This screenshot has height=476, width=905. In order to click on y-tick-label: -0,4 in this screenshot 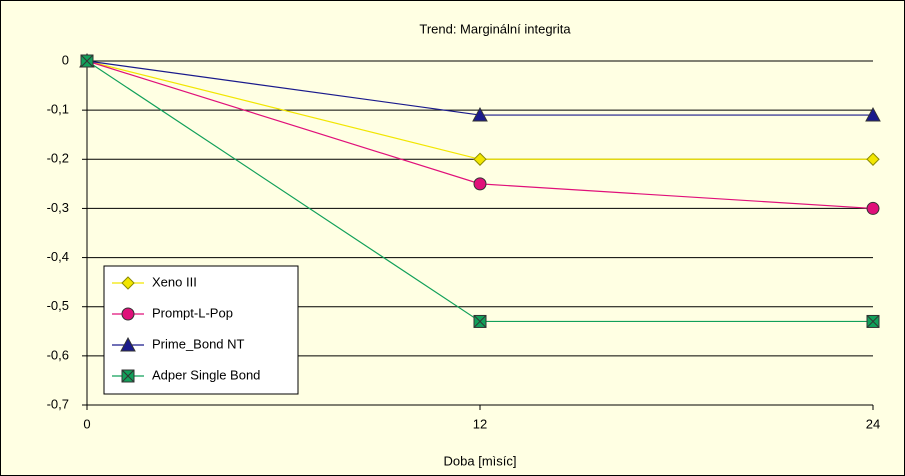, I will do `click(58, 256)`.